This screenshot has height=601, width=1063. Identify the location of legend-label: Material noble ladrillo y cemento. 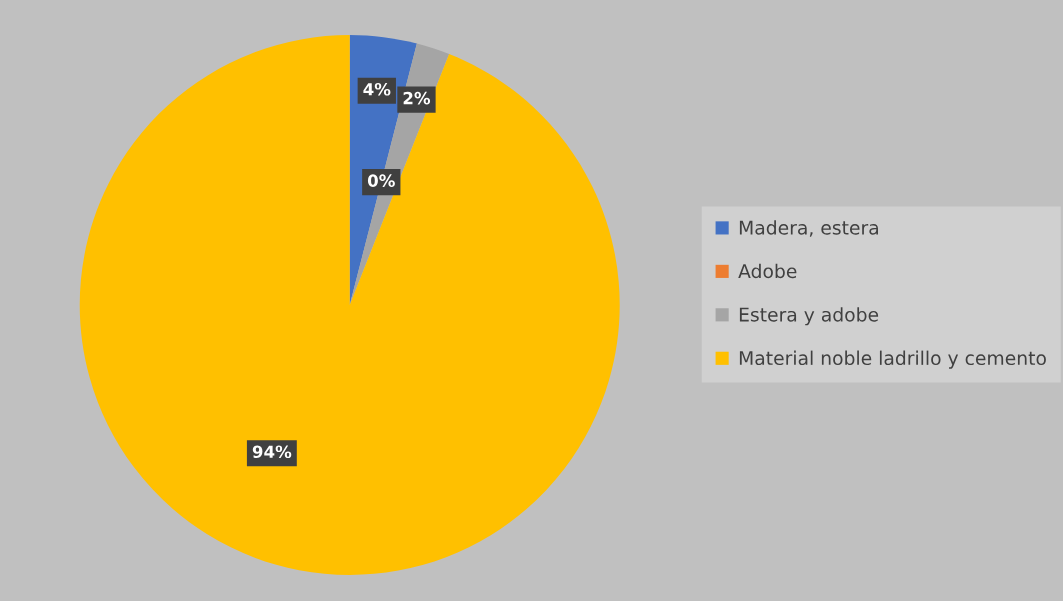
(892, 359).